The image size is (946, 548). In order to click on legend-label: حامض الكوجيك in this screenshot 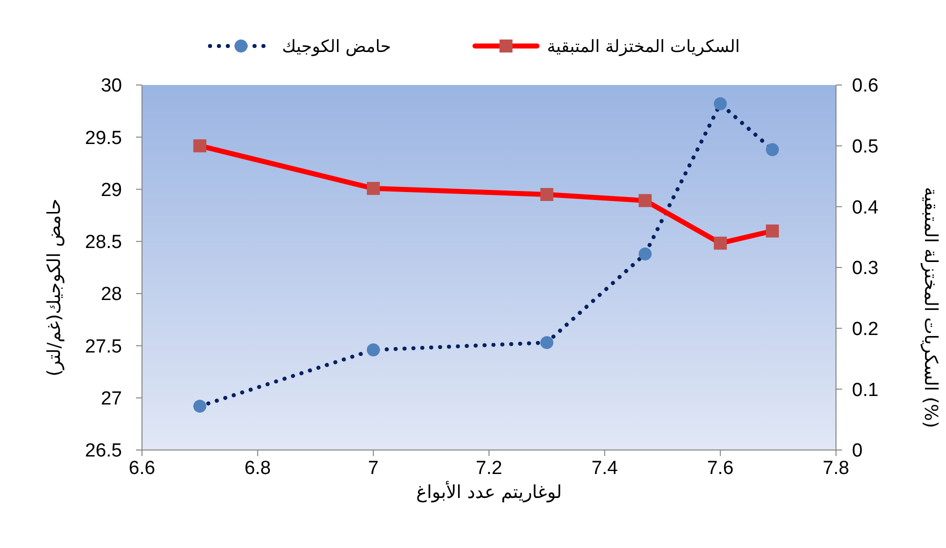, I will do `click(337, 46)`.